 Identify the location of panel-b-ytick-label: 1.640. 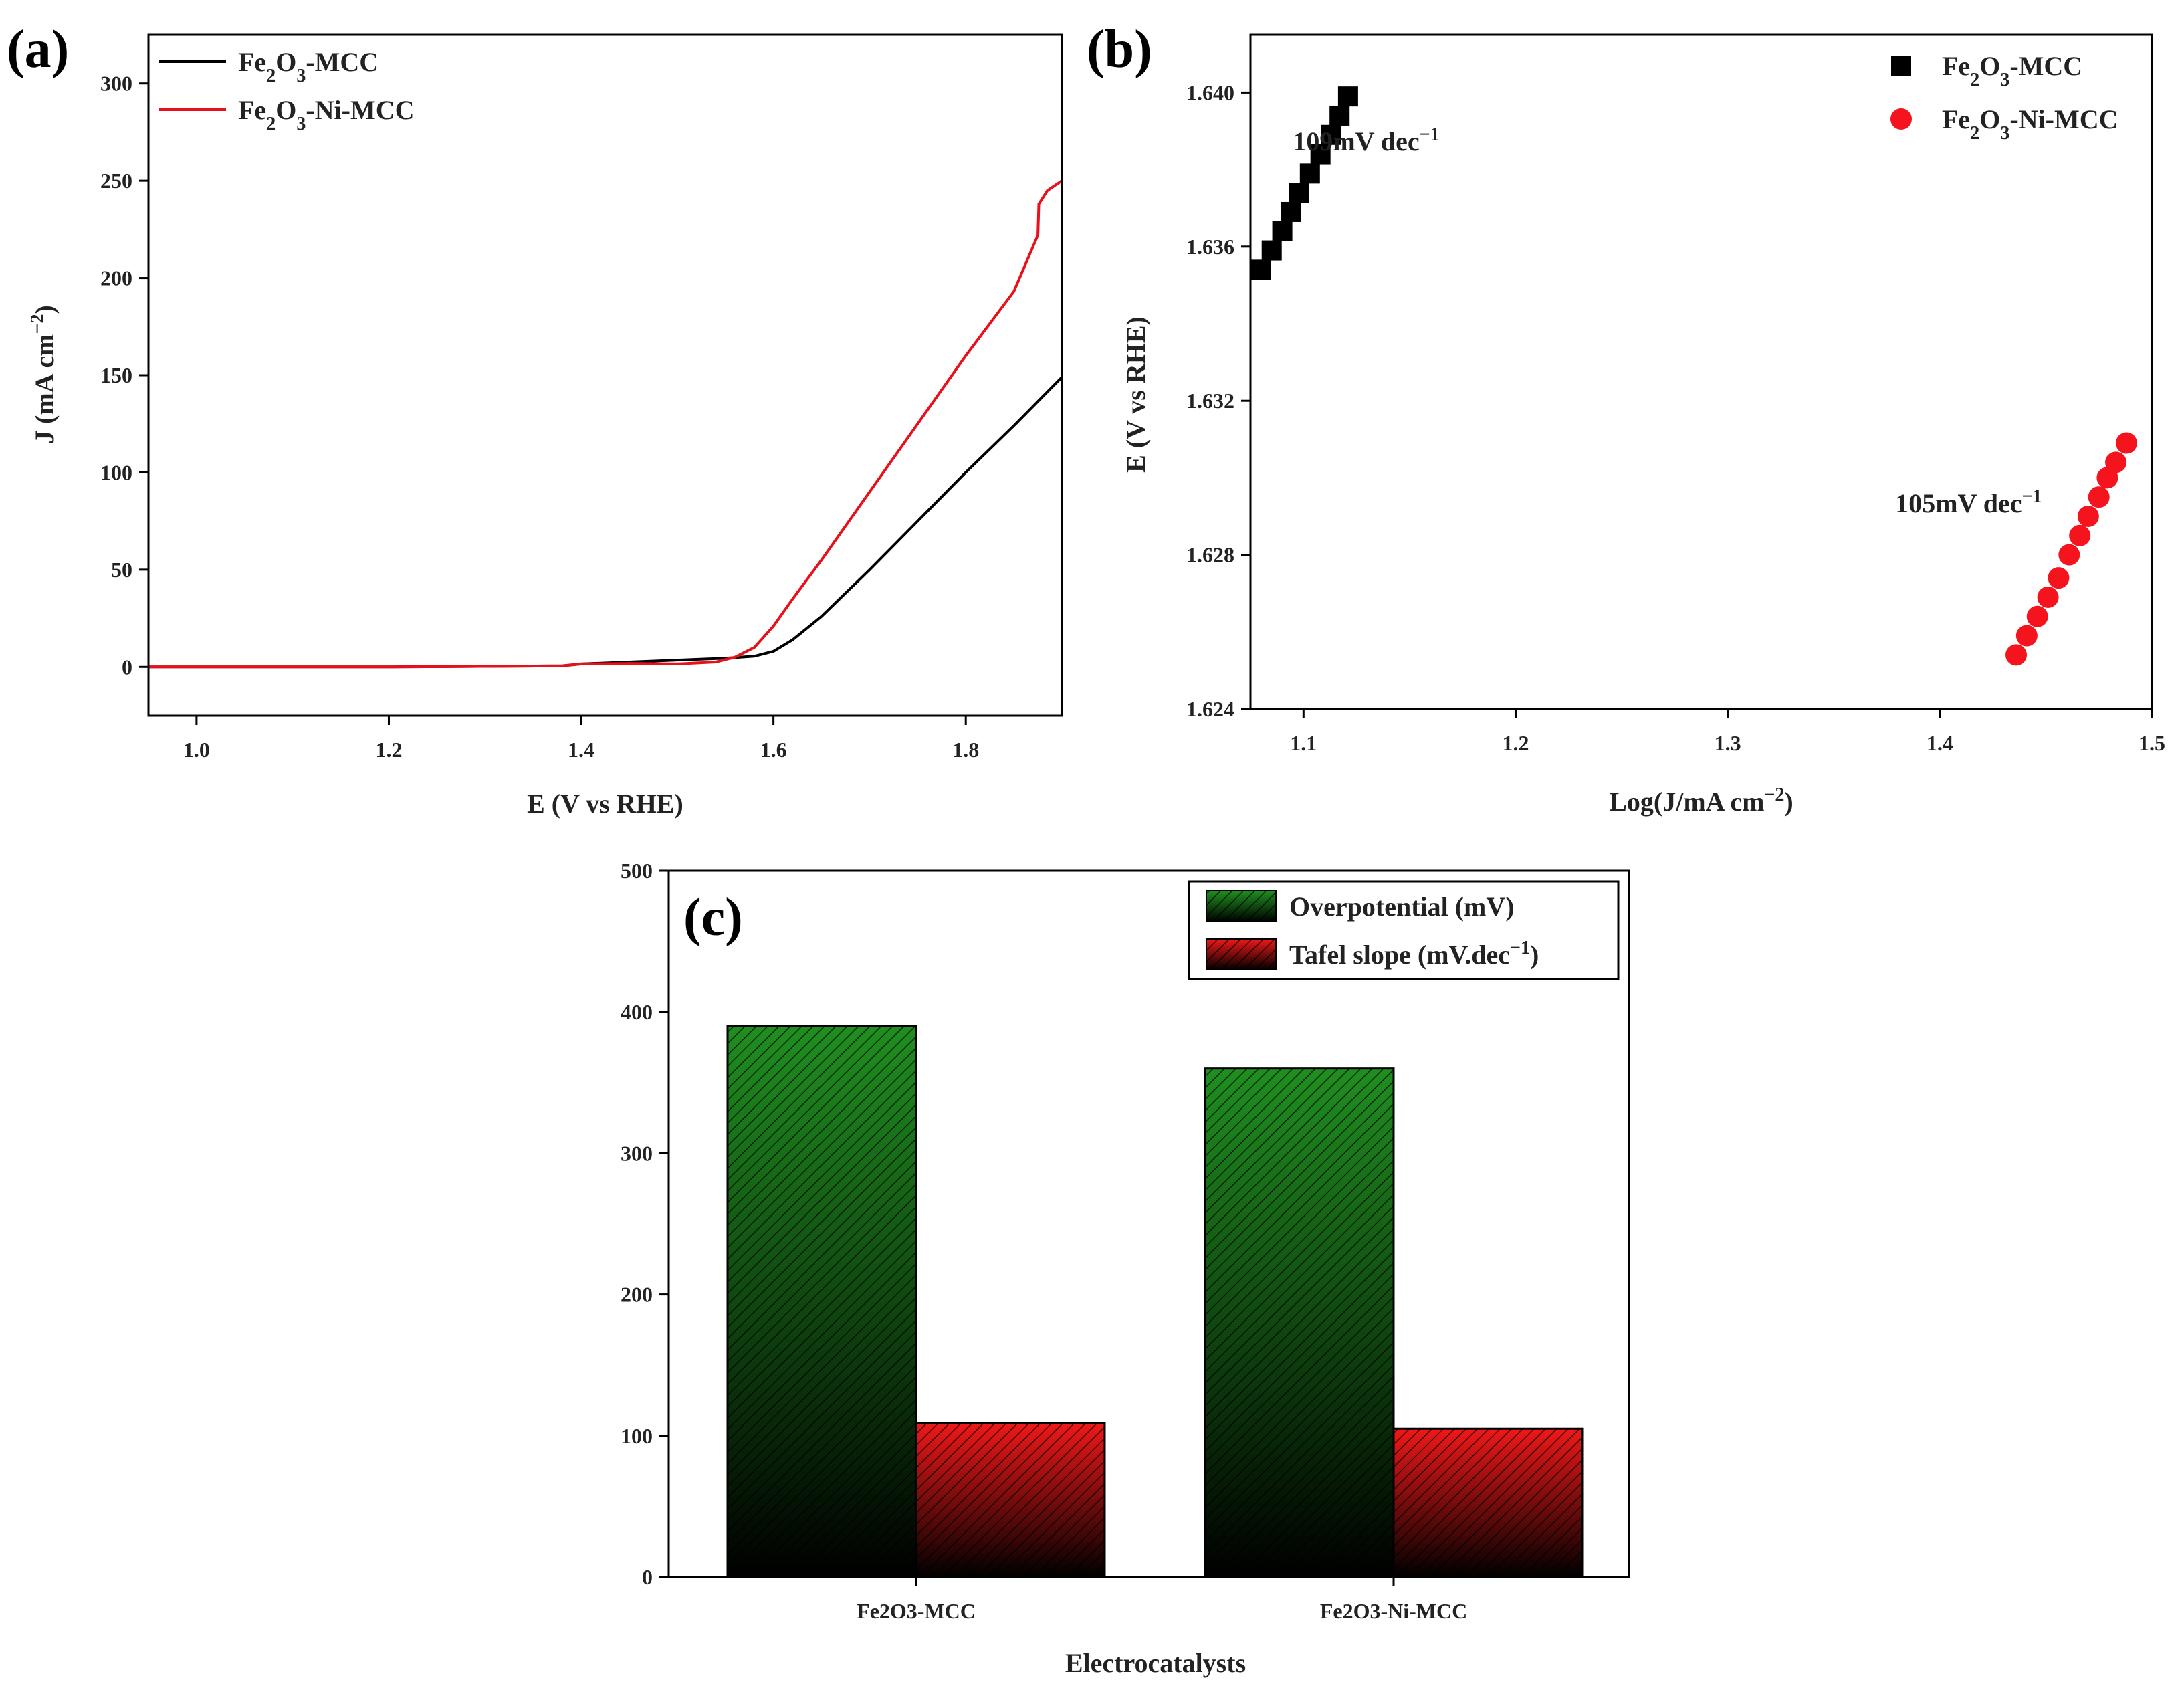
(1210, 92).